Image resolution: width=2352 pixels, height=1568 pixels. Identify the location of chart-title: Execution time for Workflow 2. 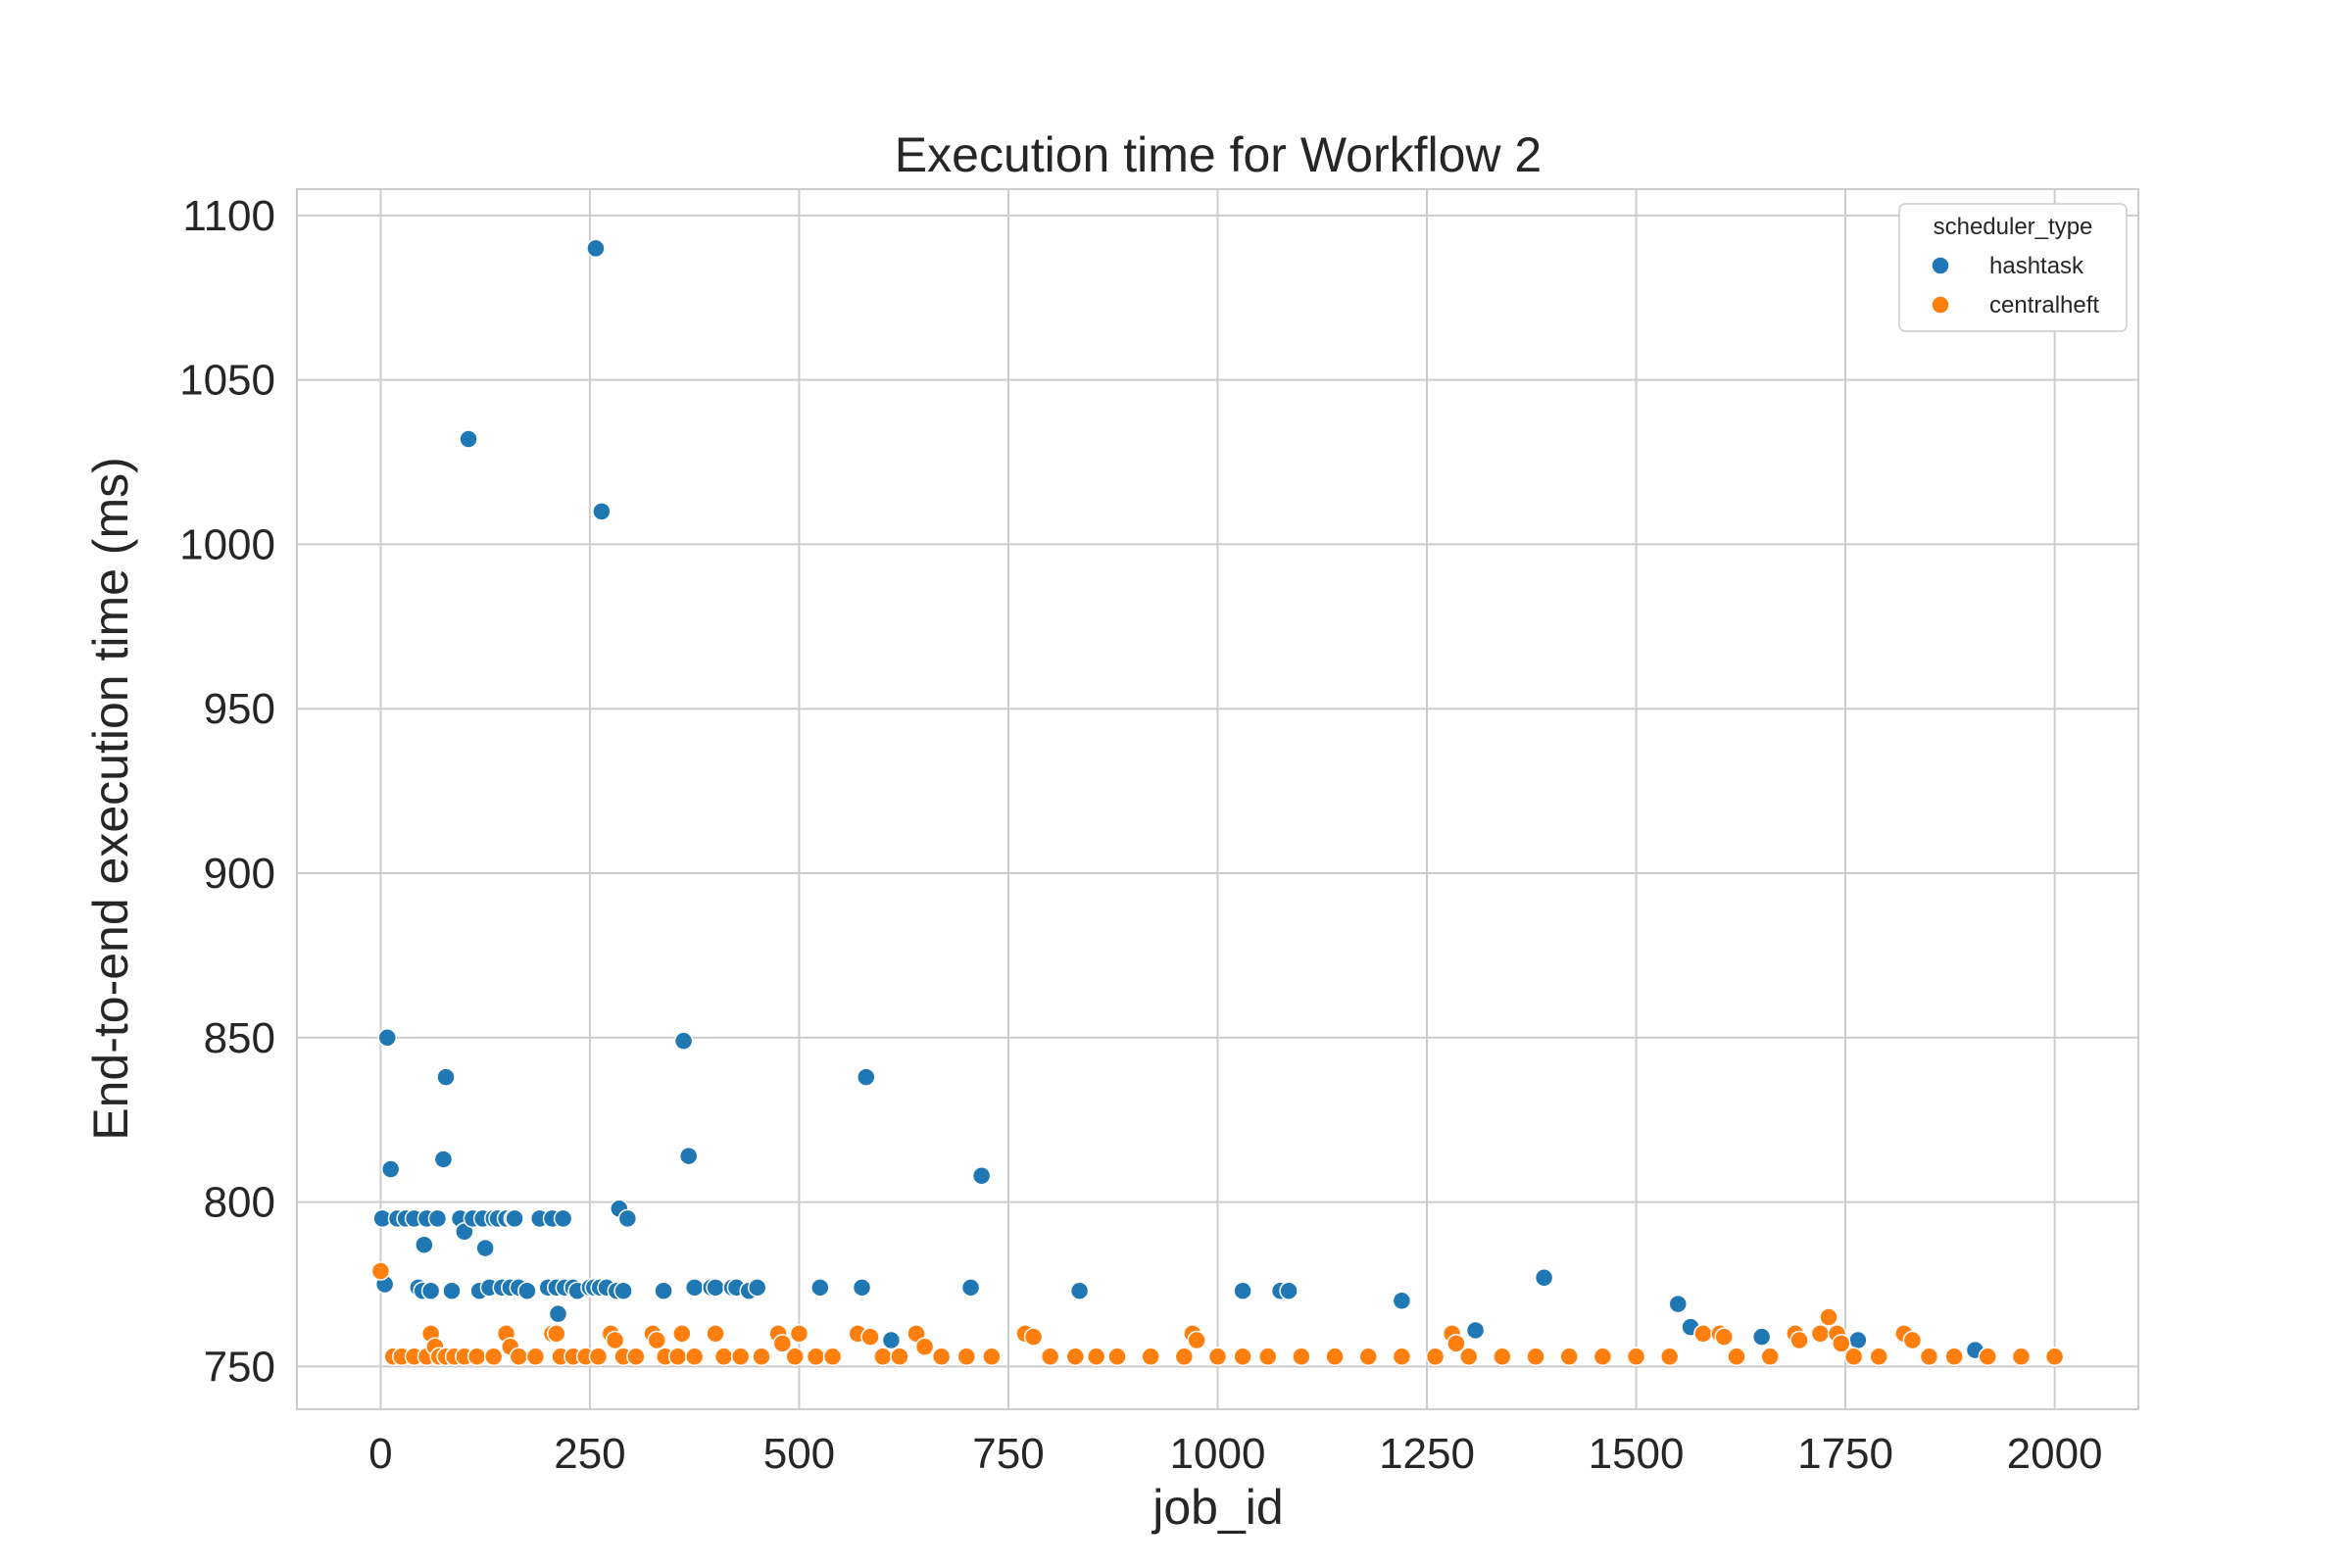
(1218, 154).